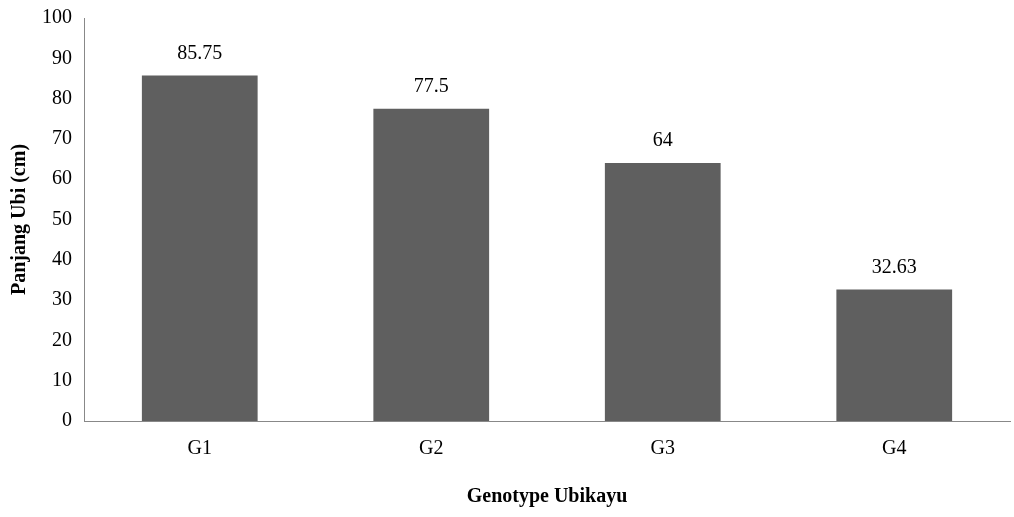  Describe the element at coordinates (62, 258) in the screenshot. I see `y-tick-label: 40` at that location.